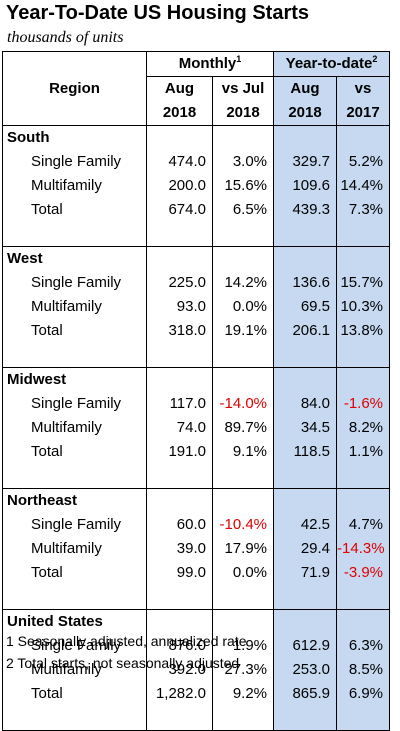 Image resolution: width=400 pixels, height=731 pixels. I want to click on vs-2017-value: 14.4%, so click(363, 186).